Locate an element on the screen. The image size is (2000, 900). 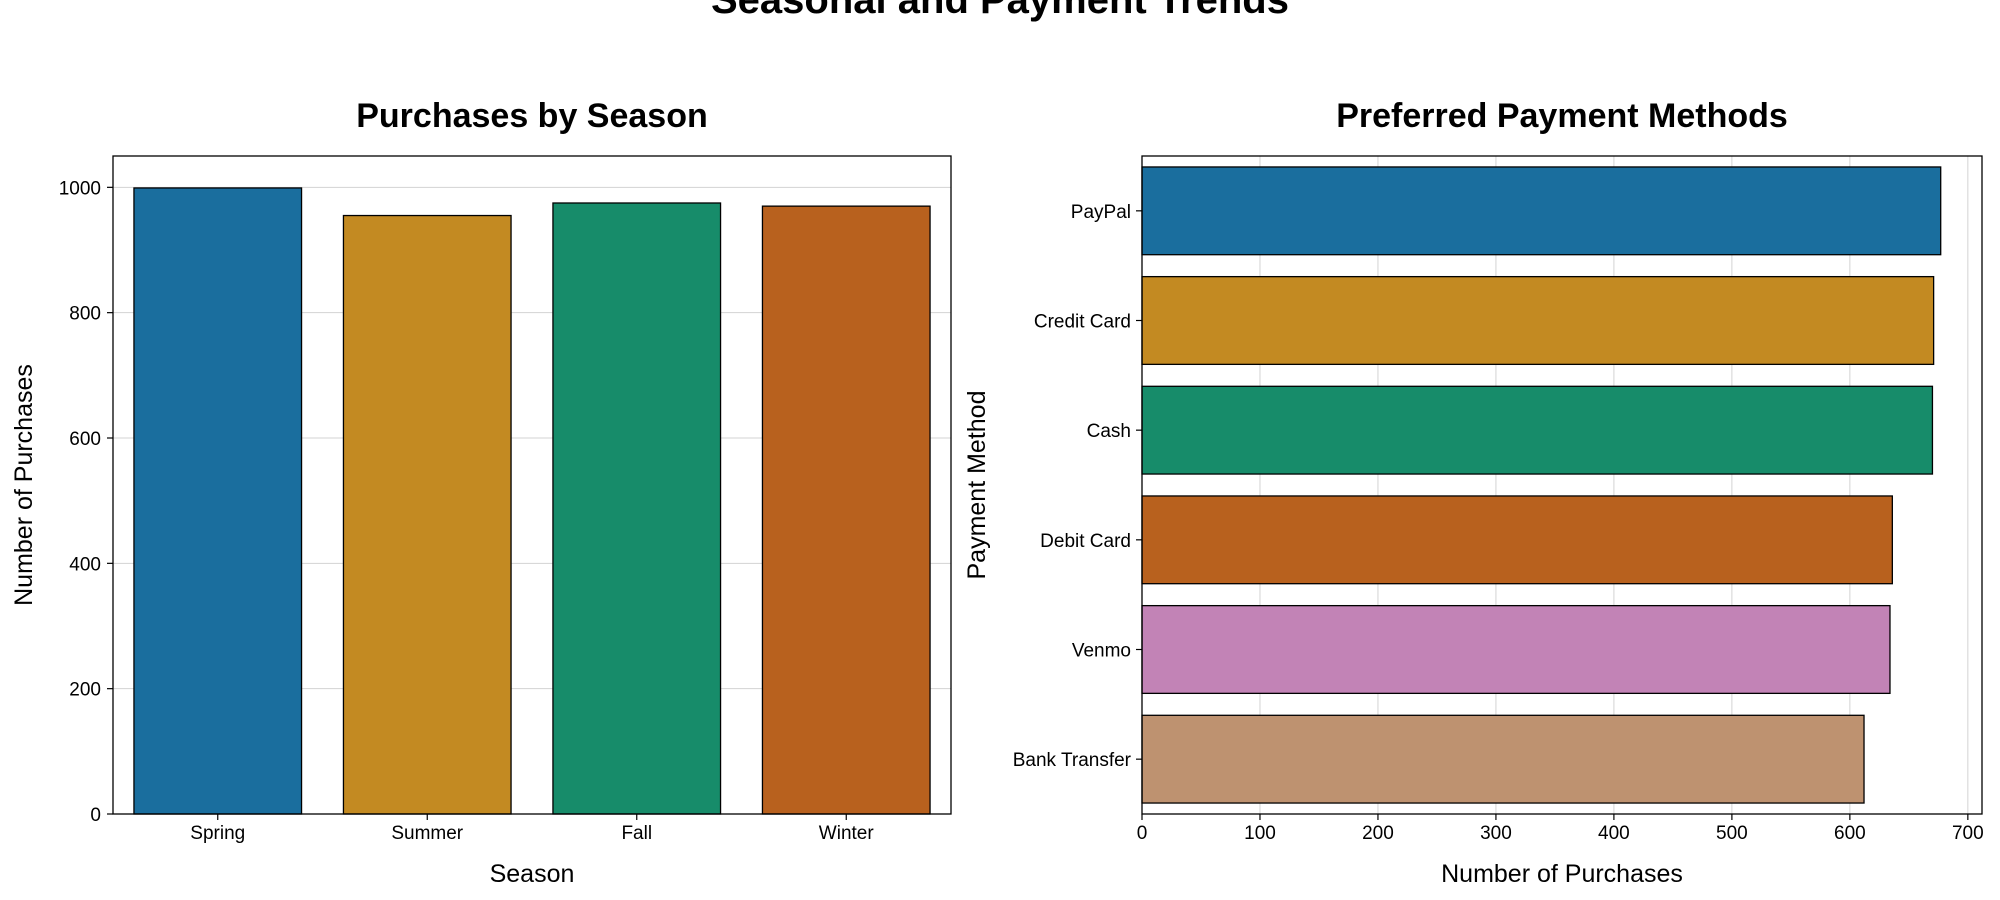
figure-title: Seasonal and Payment Trends is located at coordinates (1000, 11).